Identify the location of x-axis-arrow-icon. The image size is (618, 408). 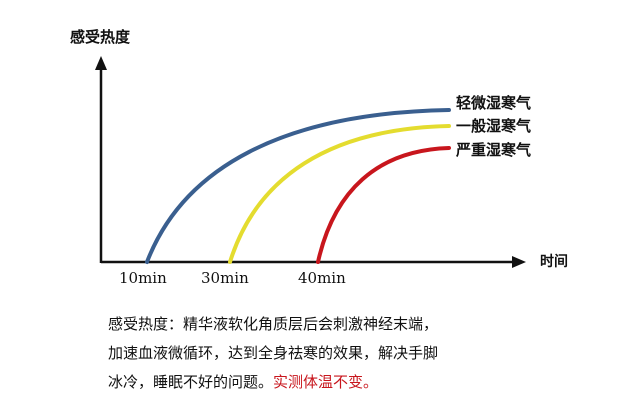
(519, 262).